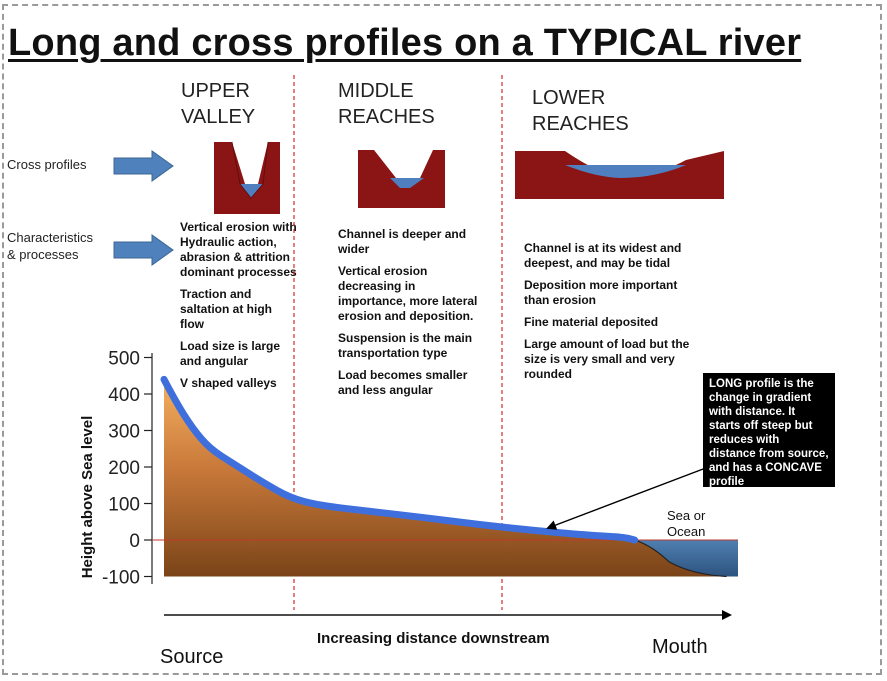  What do you see at coordinates (680, 647) in the screenshot?
I see `mouth-label: Mouth` at bounding box center [680, 647].